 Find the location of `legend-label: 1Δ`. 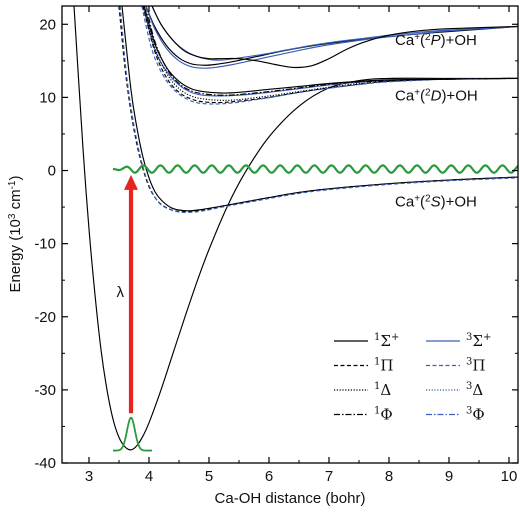

legend-label: 1Δ is located at coordinates (382, 390).